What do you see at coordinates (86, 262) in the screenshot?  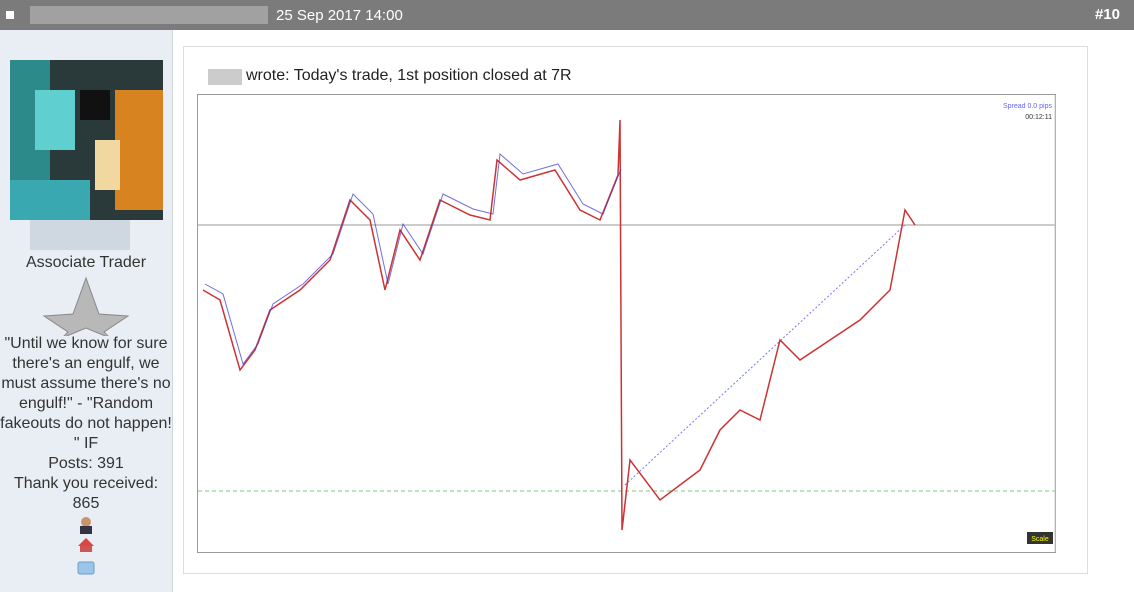 I see `user-rank: Associate Trader` at bounding box center [86, 262].